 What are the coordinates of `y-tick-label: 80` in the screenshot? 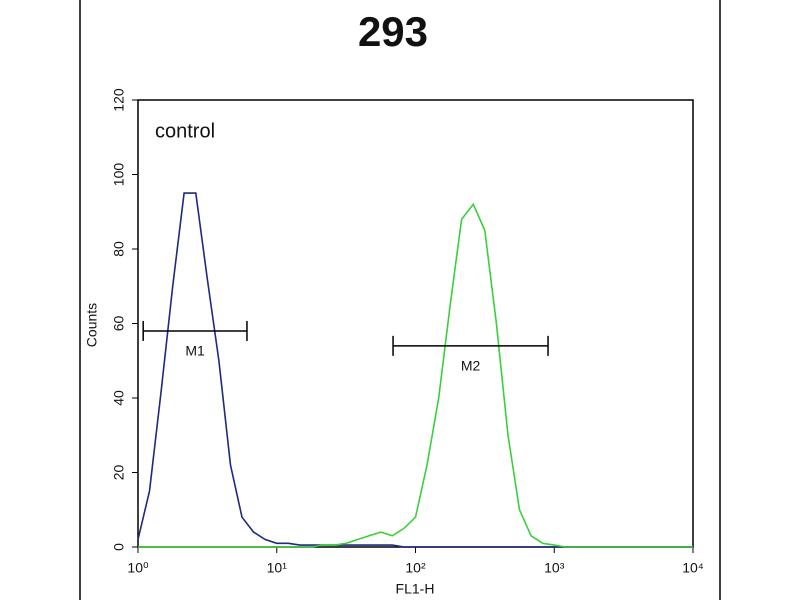 It's located at (119, 249).